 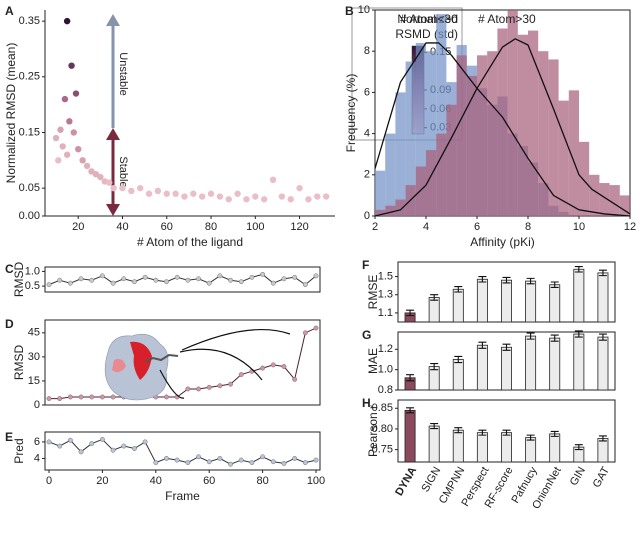 I want to click on arrow, so click(x=221, y=364).